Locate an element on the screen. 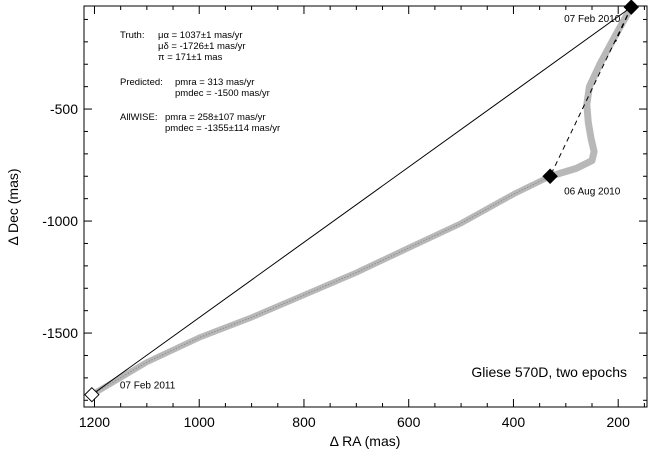  gray-track-upper is located at coordinates (590, 91).